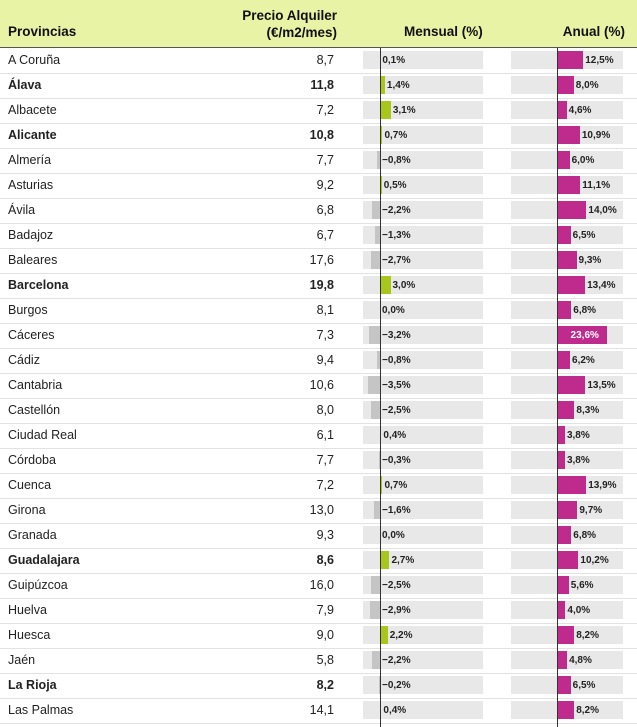 This screenshot has height=727, width=637. What do you see at coordinates (321, 510) in the screenshot?
I see `precio-value: 13,0` at bounding box center [321, 510].